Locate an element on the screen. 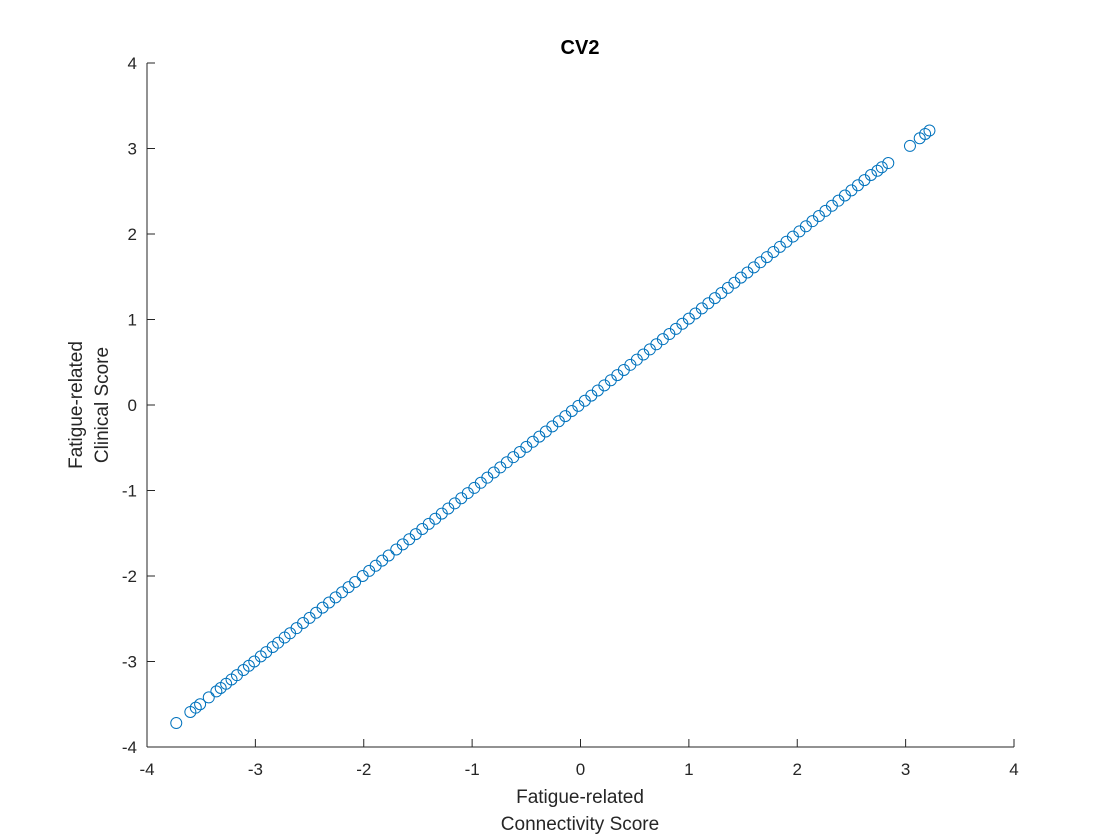 The width and height of the screenshot is (1120, 840). y-axis-label-line1: Fatigue-related is located at coordinates (76, 405).